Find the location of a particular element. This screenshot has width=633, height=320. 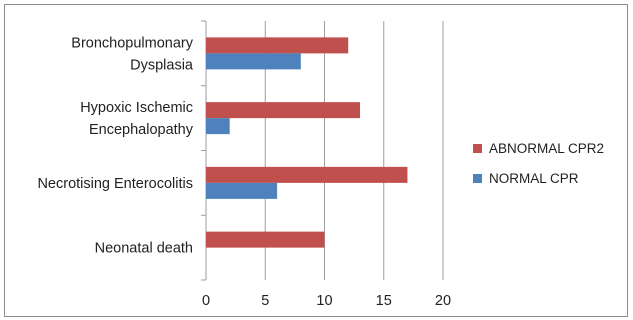

x-tick-label: 20 is located at coordinates (443, 301).